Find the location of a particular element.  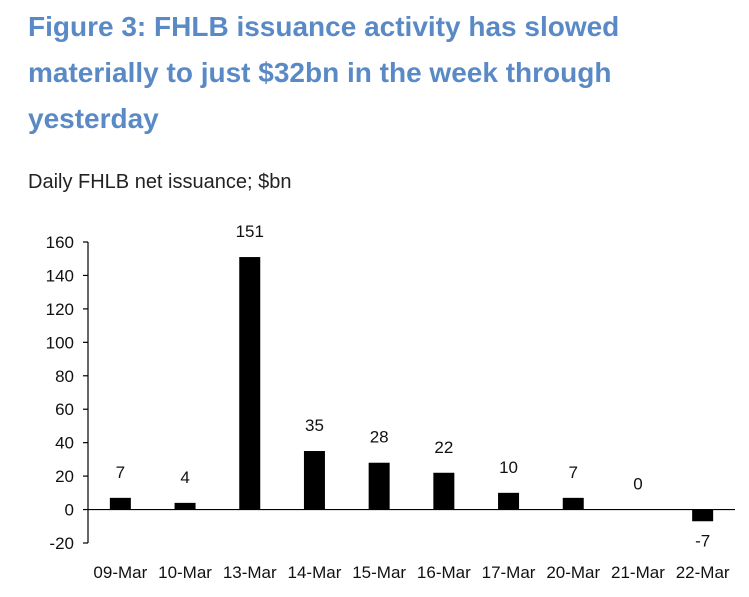

x-tick-label: 20-Mar is located at coordinates (573, 572).